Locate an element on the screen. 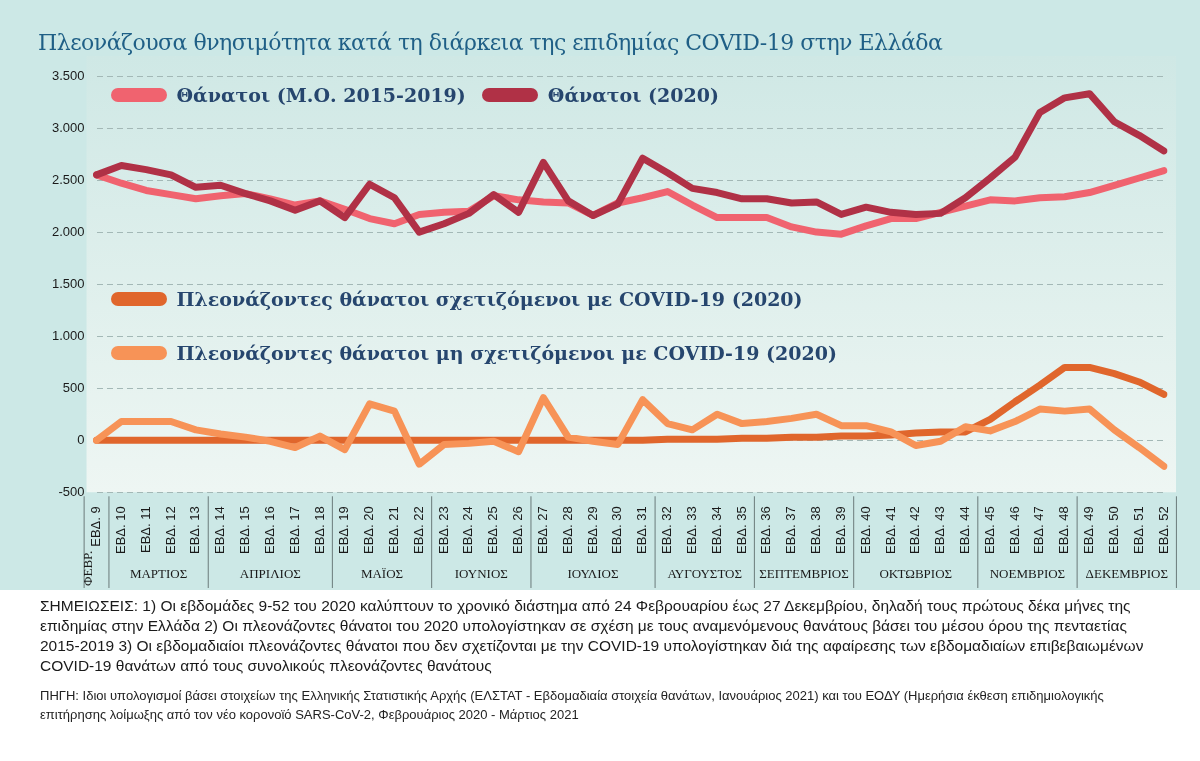 Image resolution: width=1200 pixels, height=761 pixels. x-tick-label: ΕΒΔ. 13 is located at coordinates (195, 530).